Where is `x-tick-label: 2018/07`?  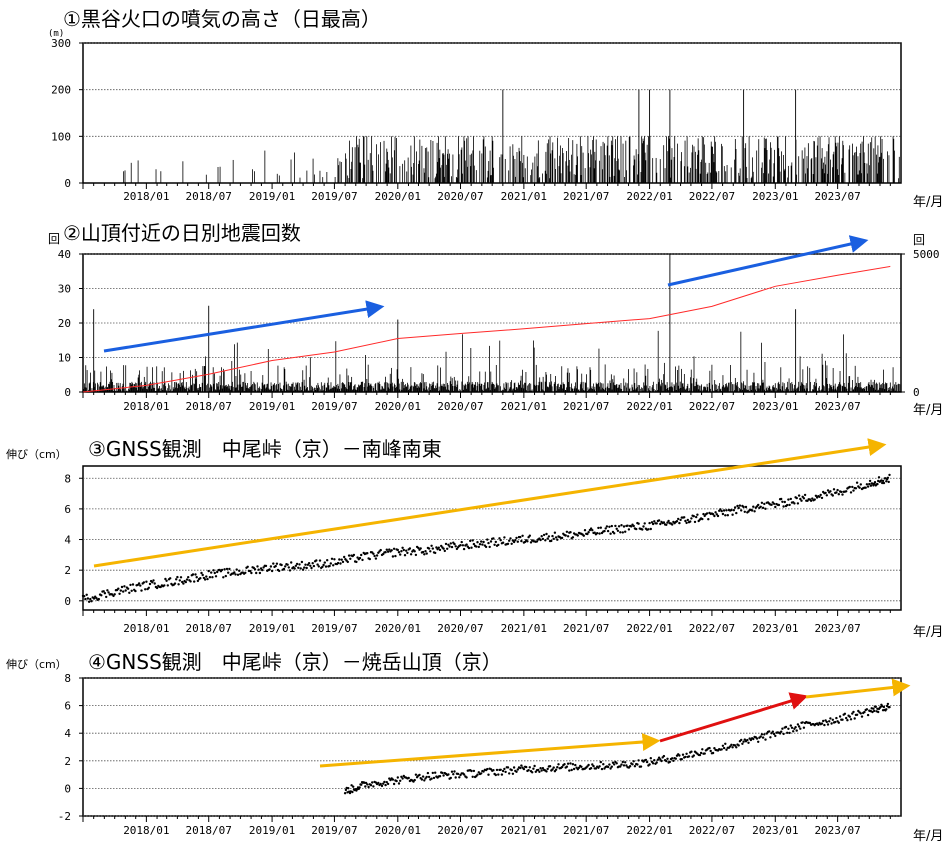 x-tick-label: 2018/07 is located at coordinates (209, 406).